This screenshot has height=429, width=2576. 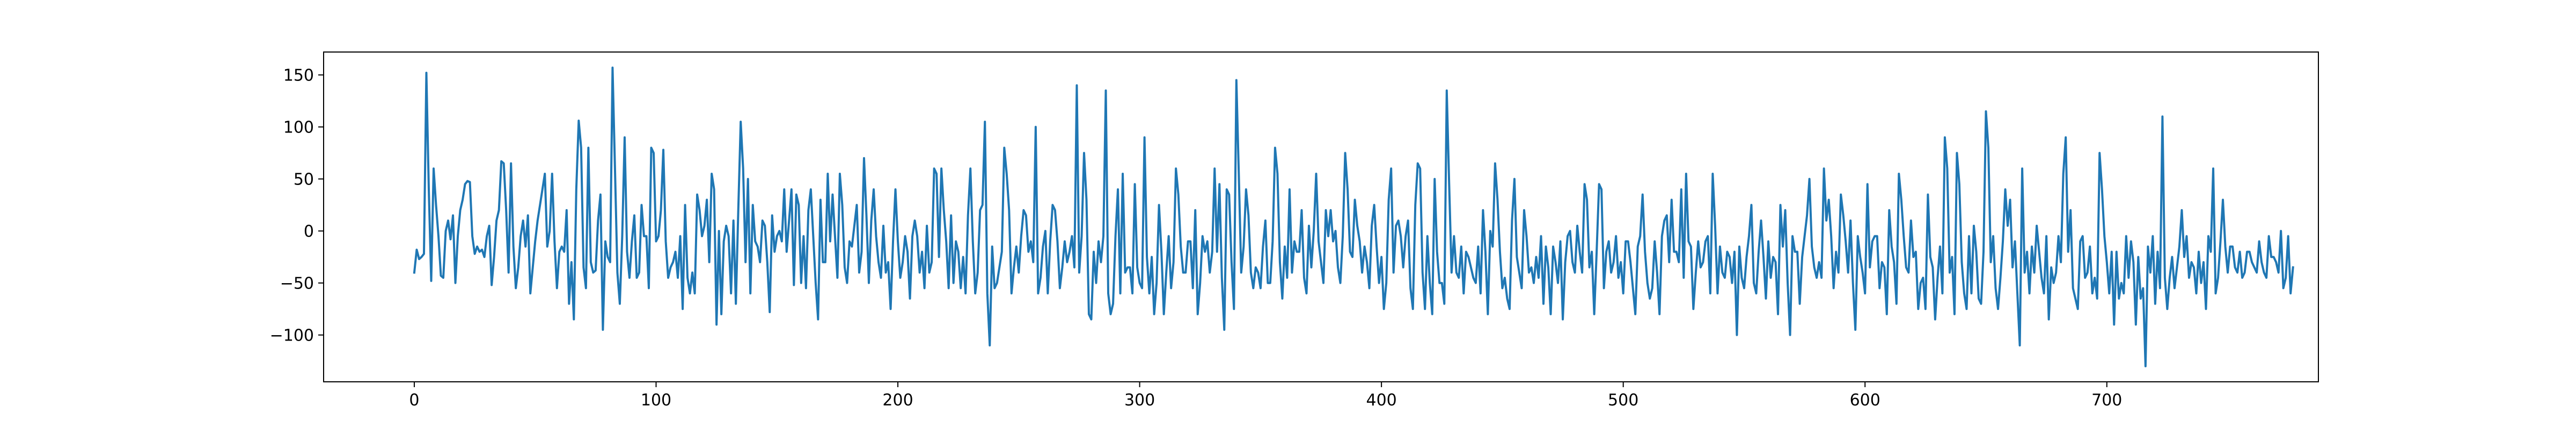 What do you see at coordinates (1381, 400) in the screenshot?
I see `x-tick-label: 400` at bounding box center [1381, 400].